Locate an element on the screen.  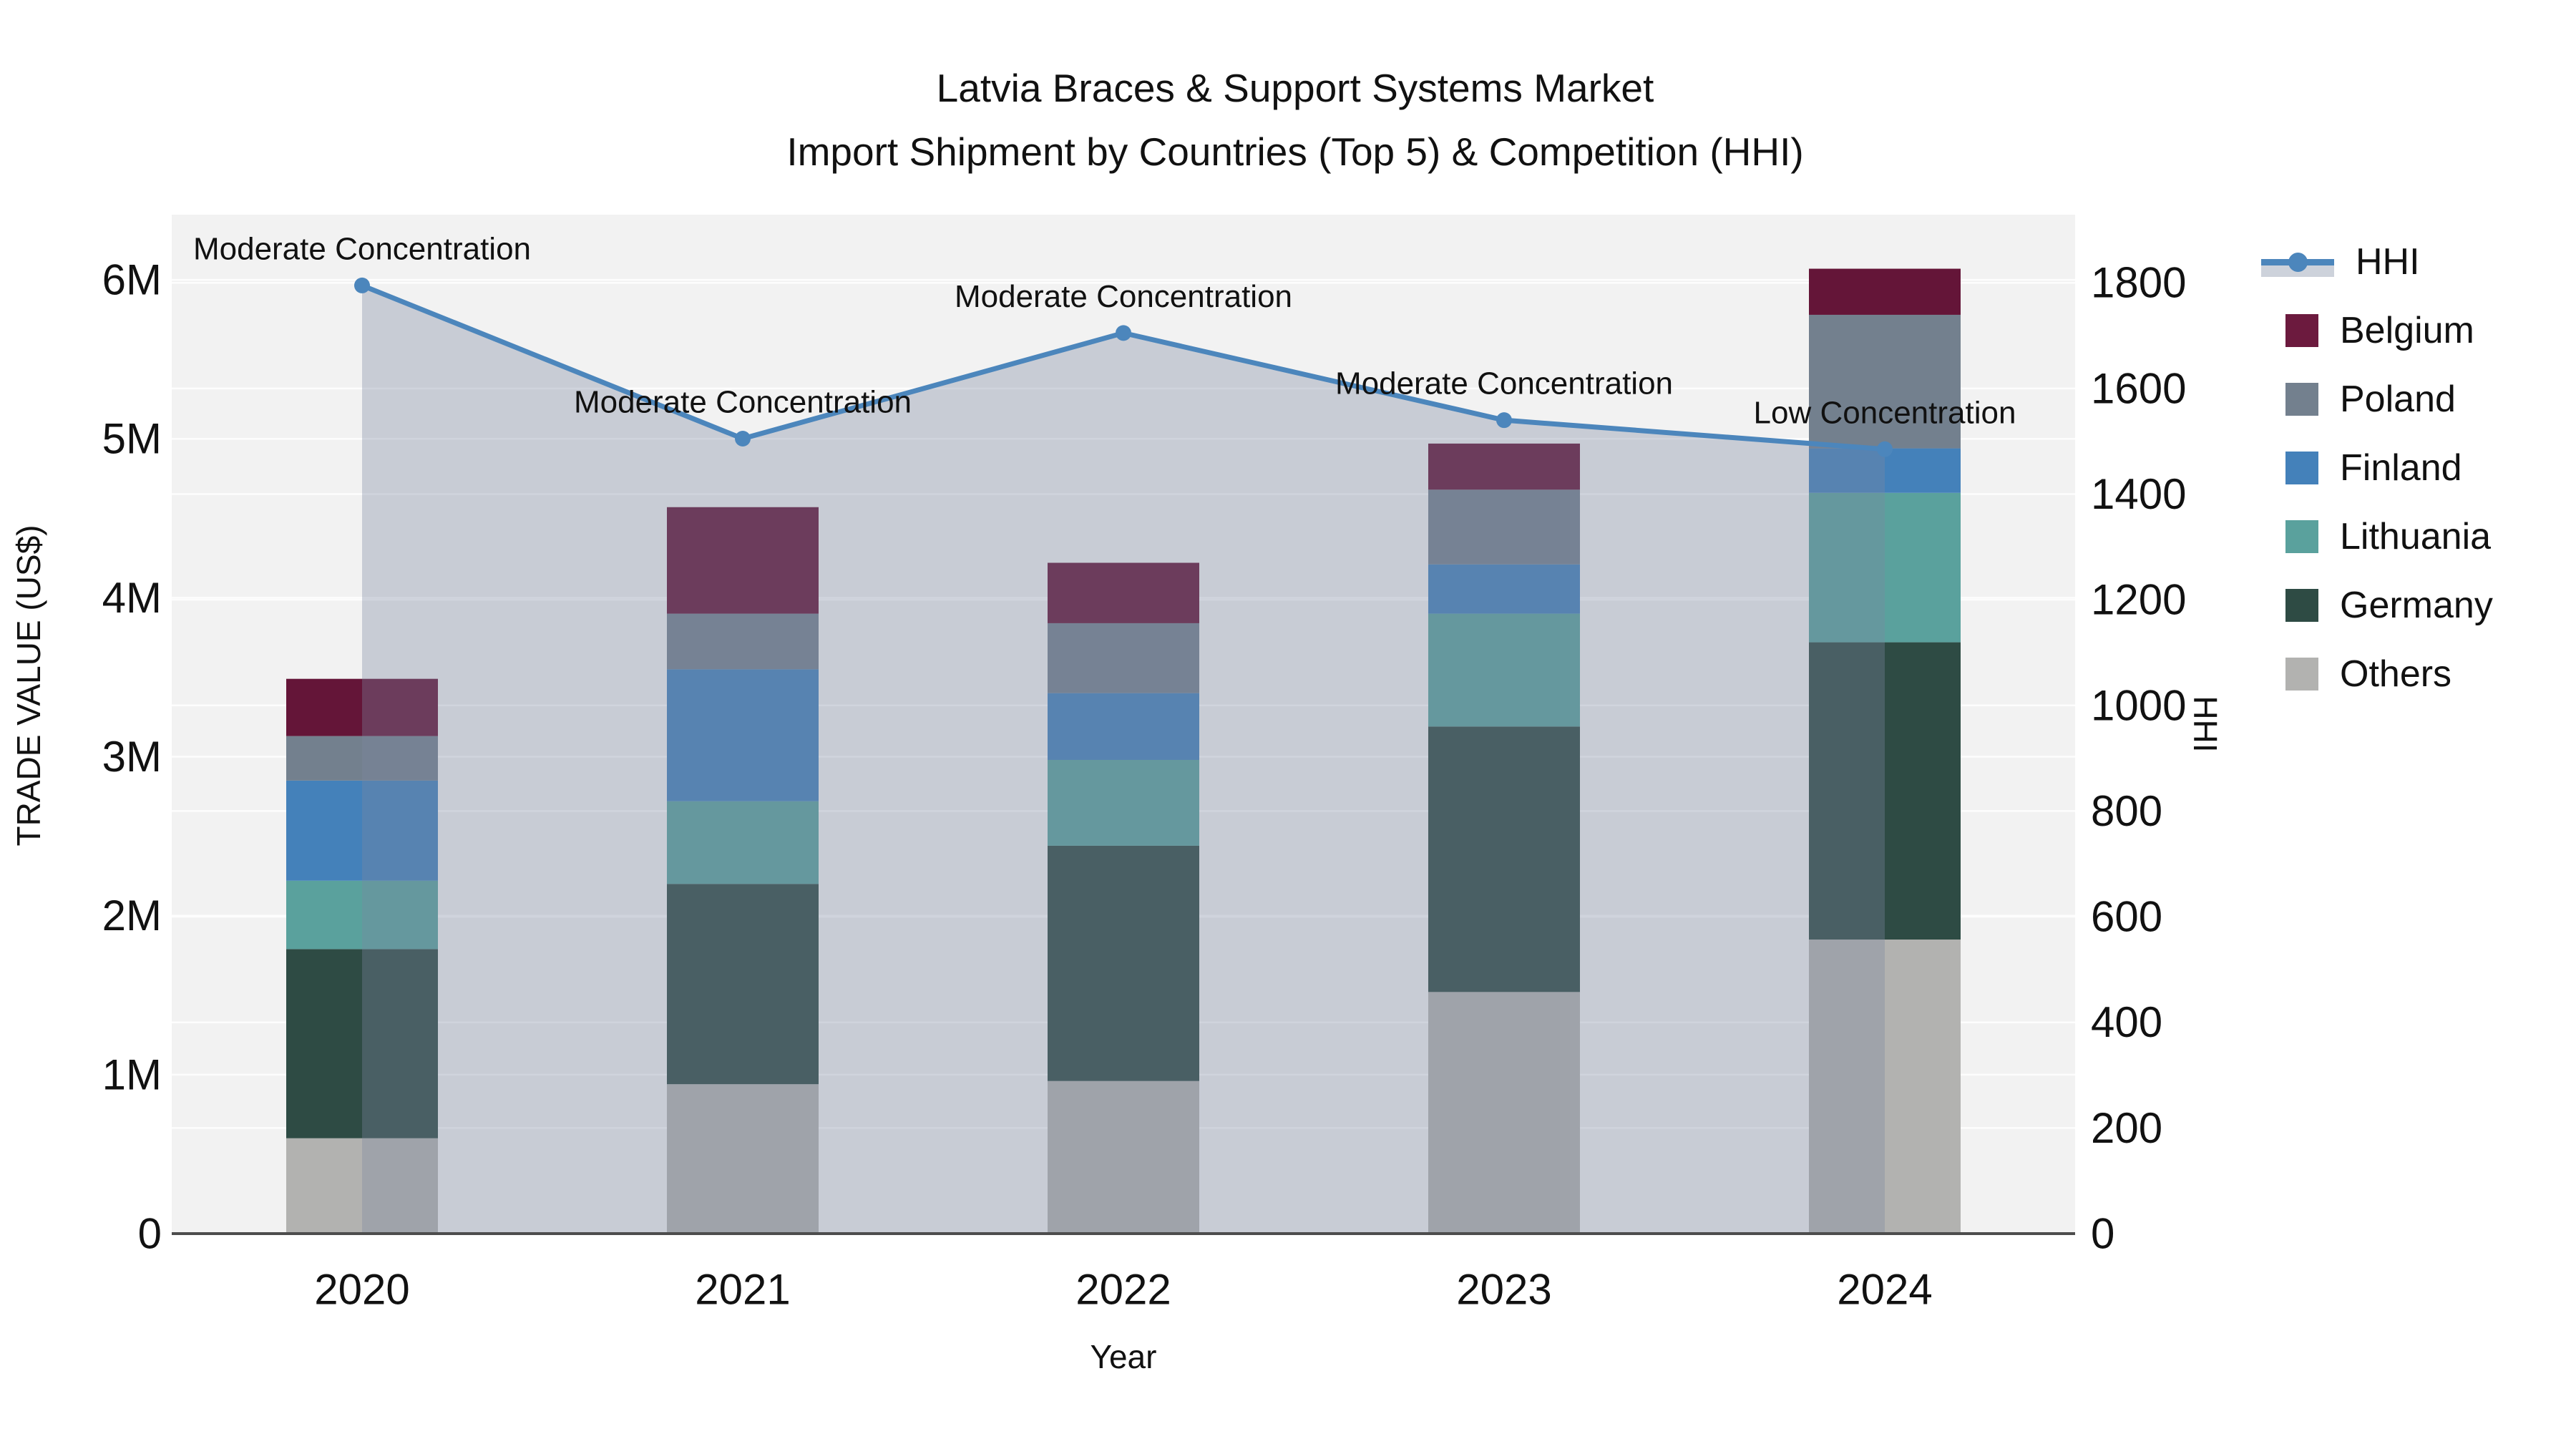
x-tick-label-2022: 2022 is located at coordinates (1123, 1290).